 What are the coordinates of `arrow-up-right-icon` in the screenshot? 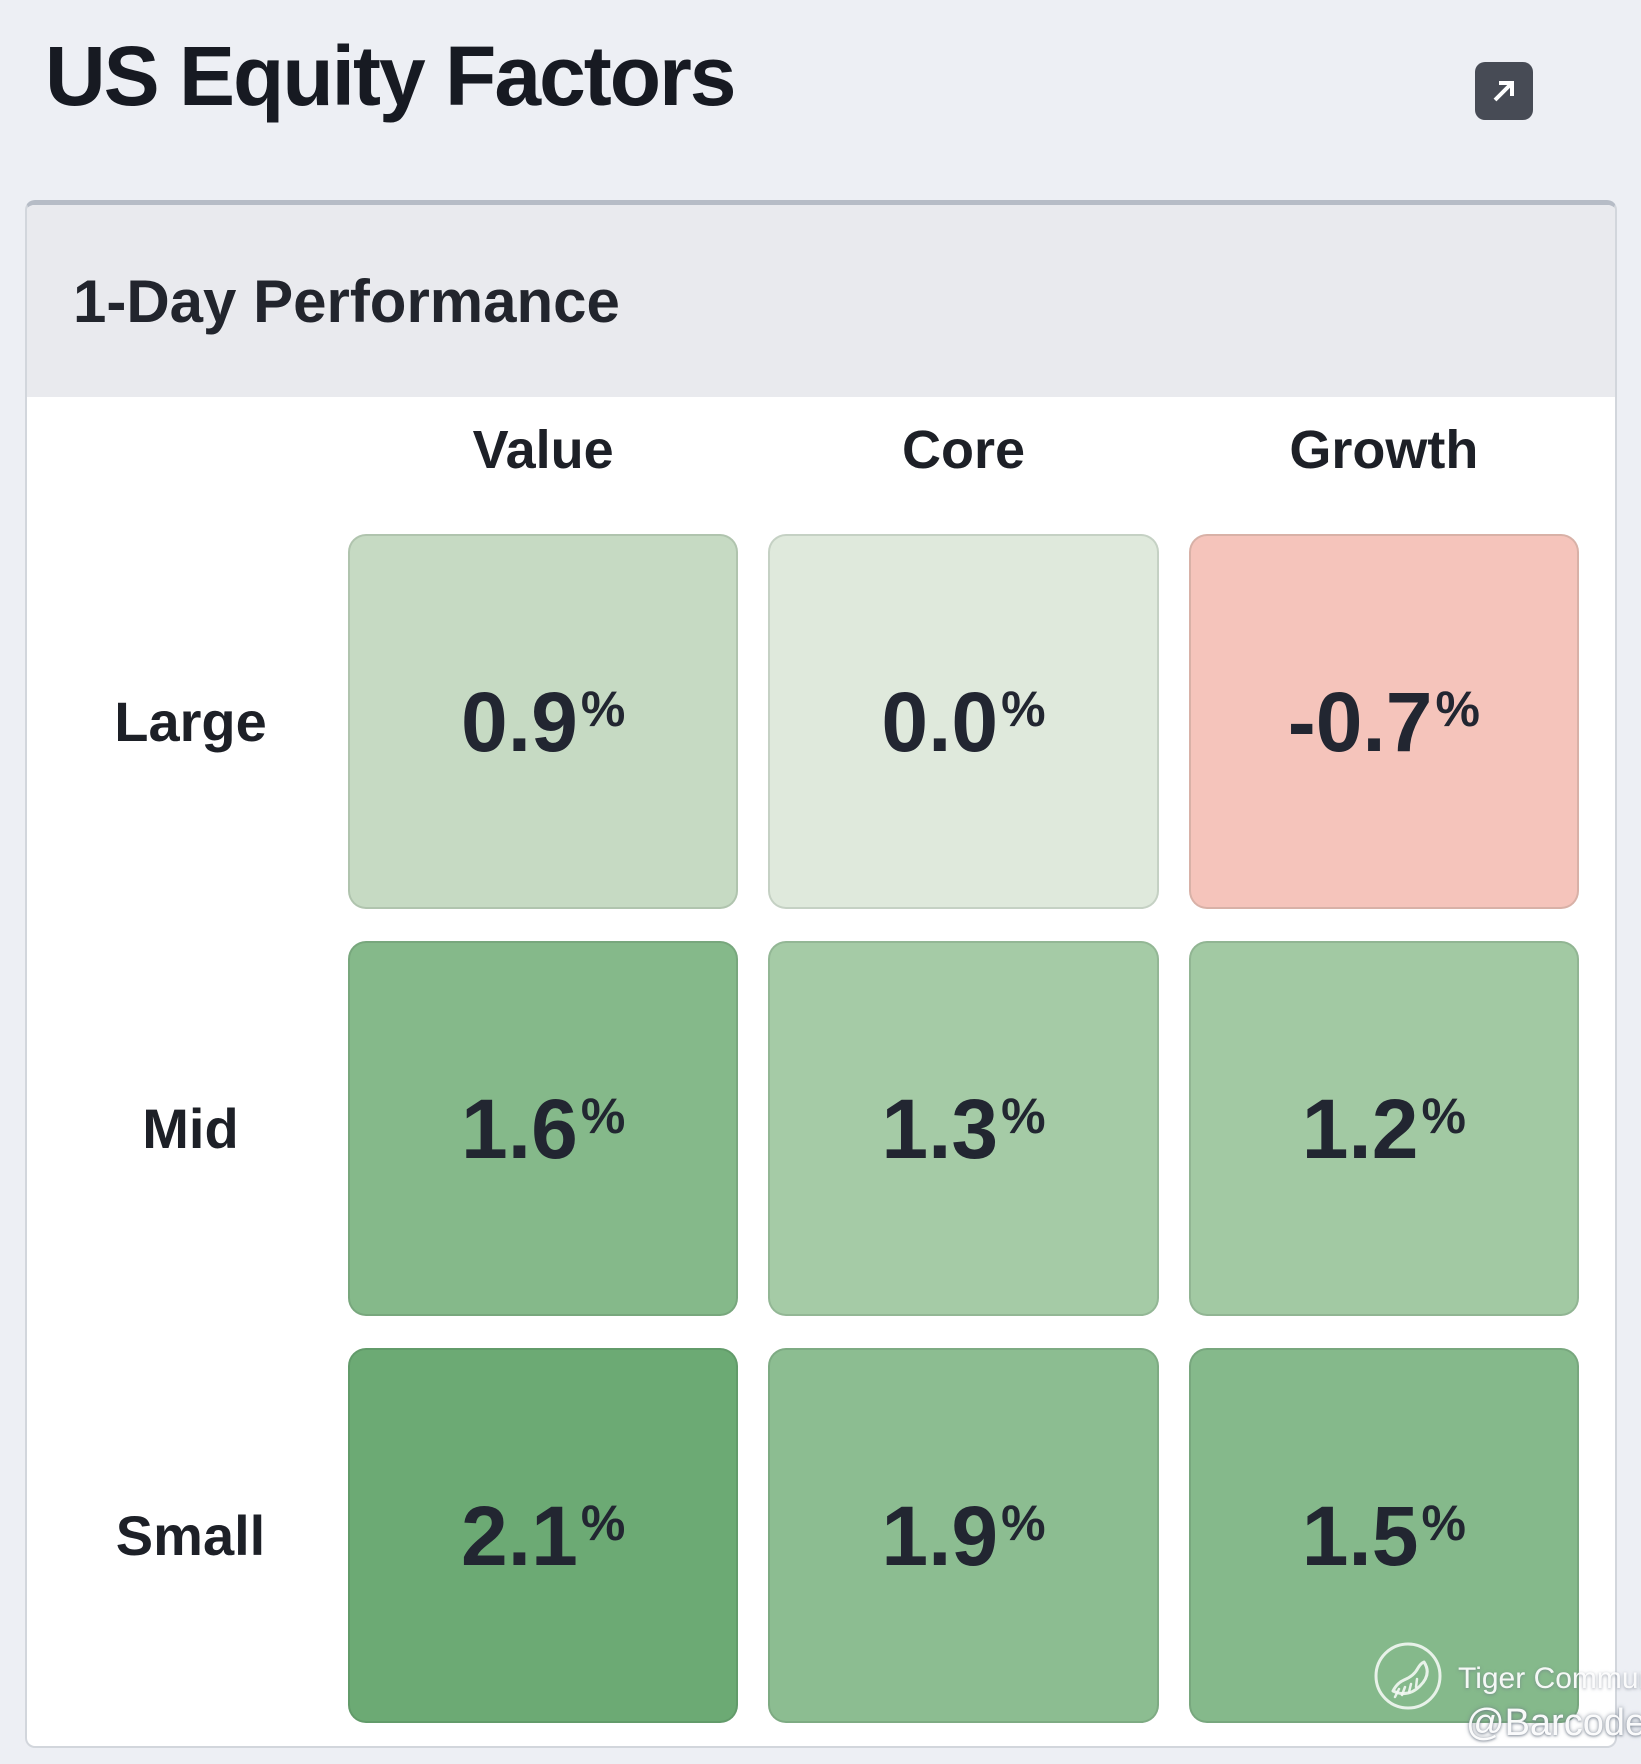 It's located at (1504, 91).